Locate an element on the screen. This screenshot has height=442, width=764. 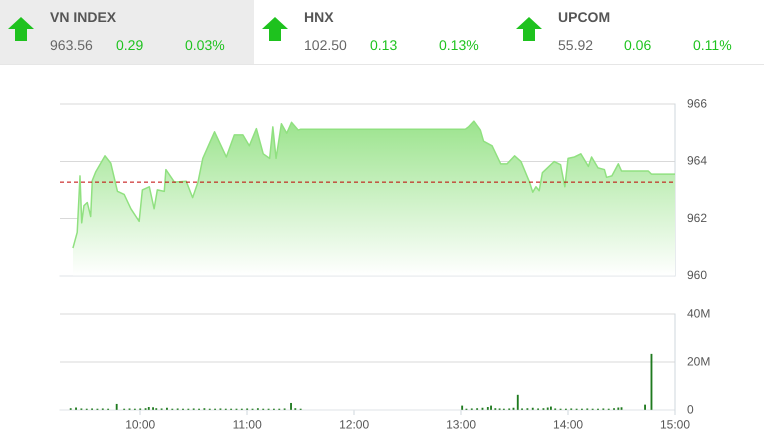
text: 0.29 is located at coordinates (130, 45).